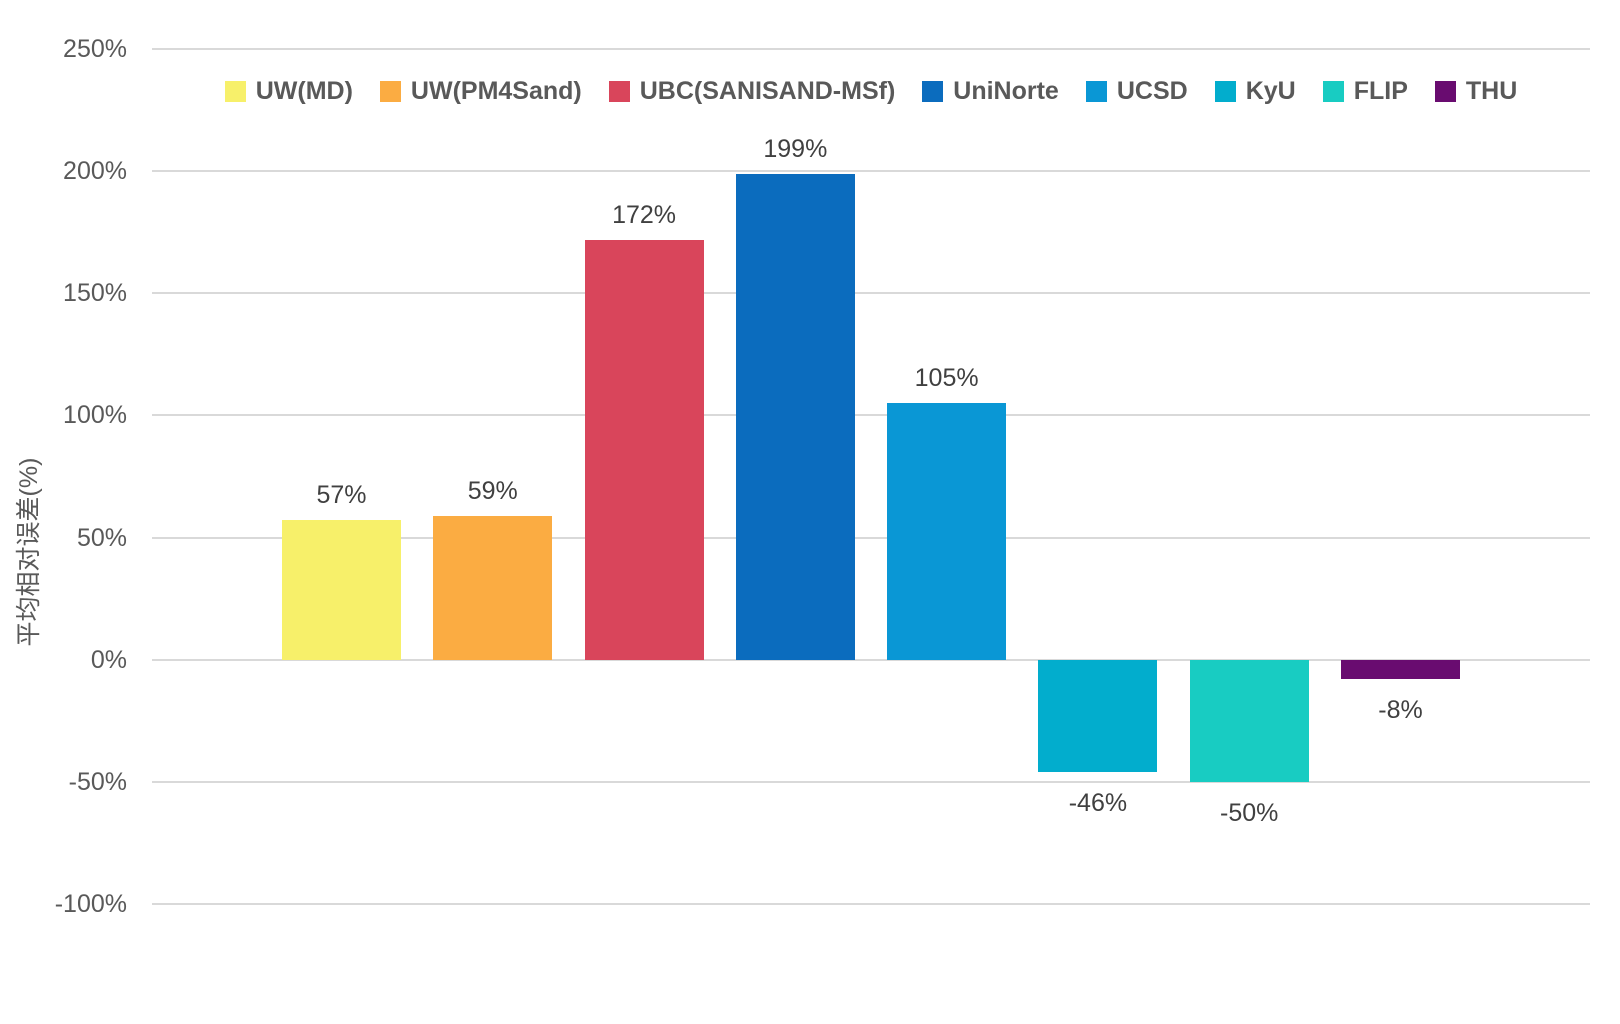 Image resolution: width=1620 pixels, height=1024 pixels. I want to click on bar-thu, so click(1400, 669).